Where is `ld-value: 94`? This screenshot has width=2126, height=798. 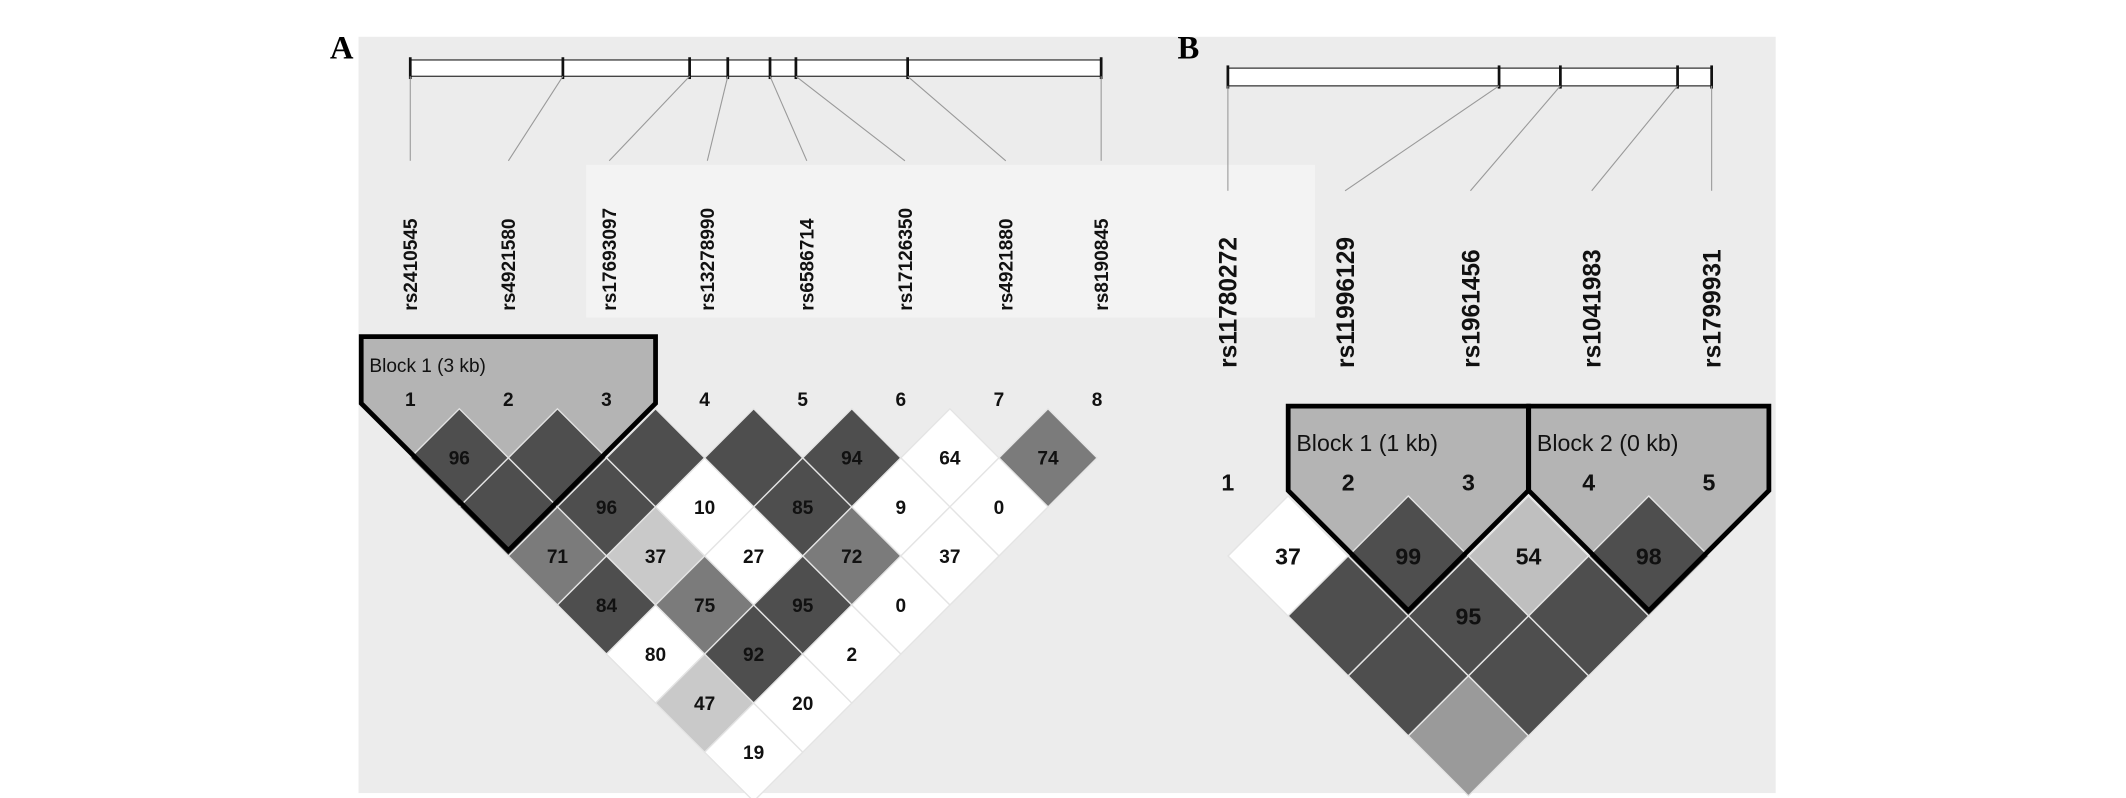
ld-value: 94 is located at coordinates (852, 459).